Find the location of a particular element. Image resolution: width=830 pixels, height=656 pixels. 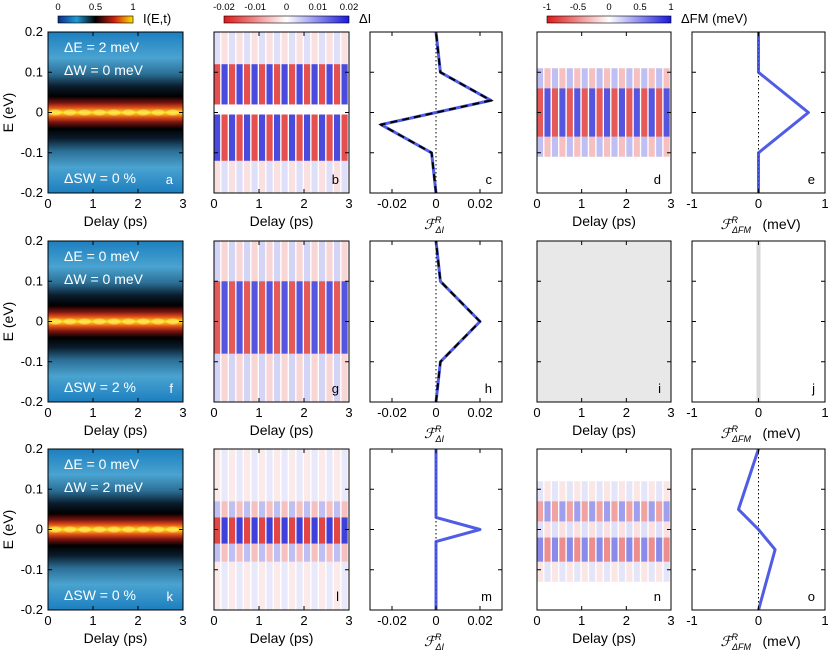

y-tick-label: -0.2 is located at coordinates (32, 192).